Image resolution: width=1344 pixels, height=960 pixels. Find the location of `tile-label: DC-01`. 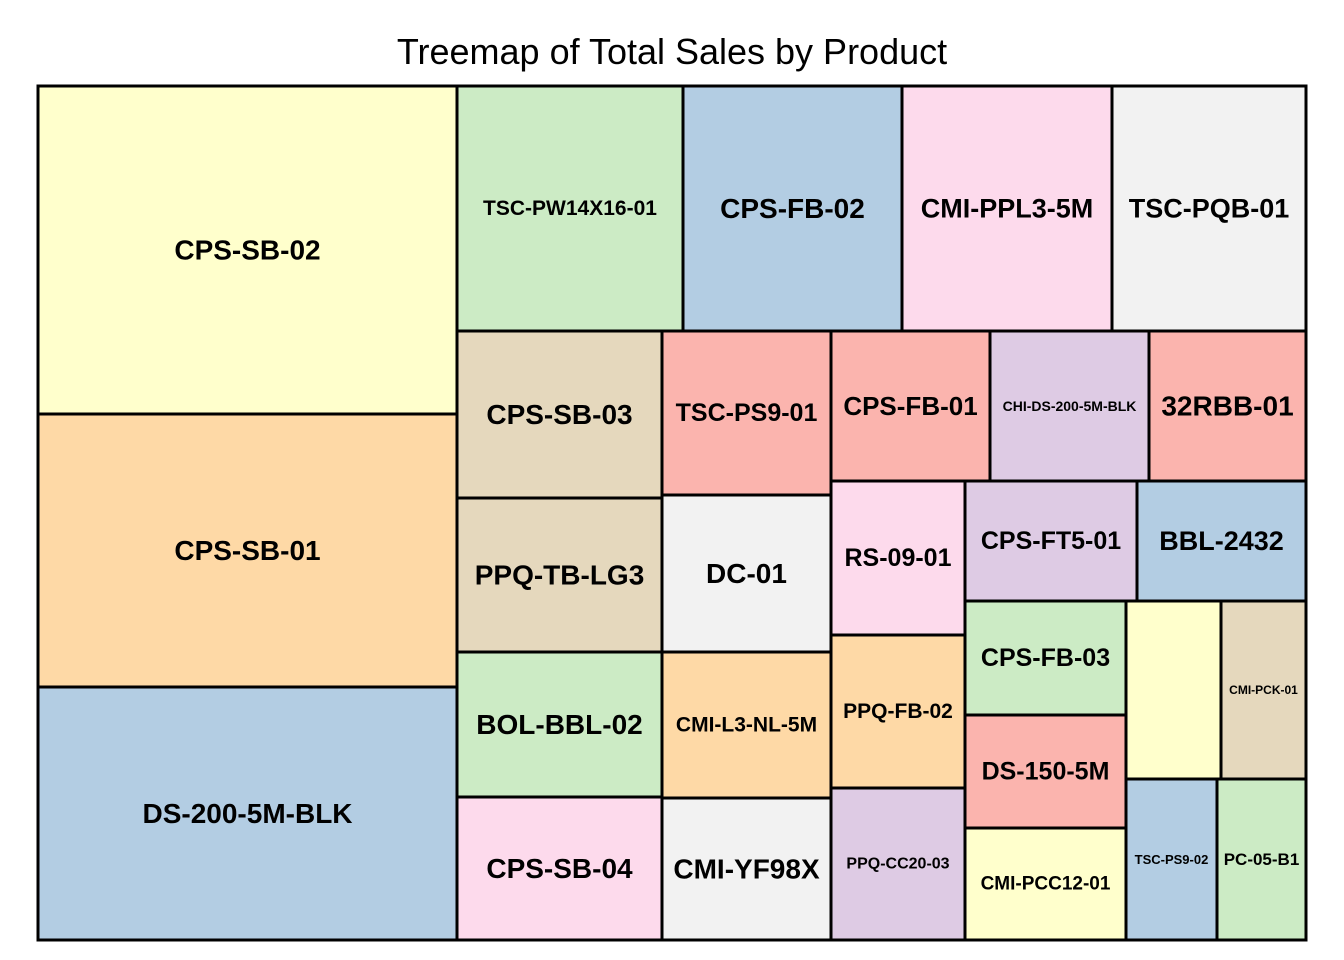

tile-label: DC-01 is located at coordinates (746, 573).